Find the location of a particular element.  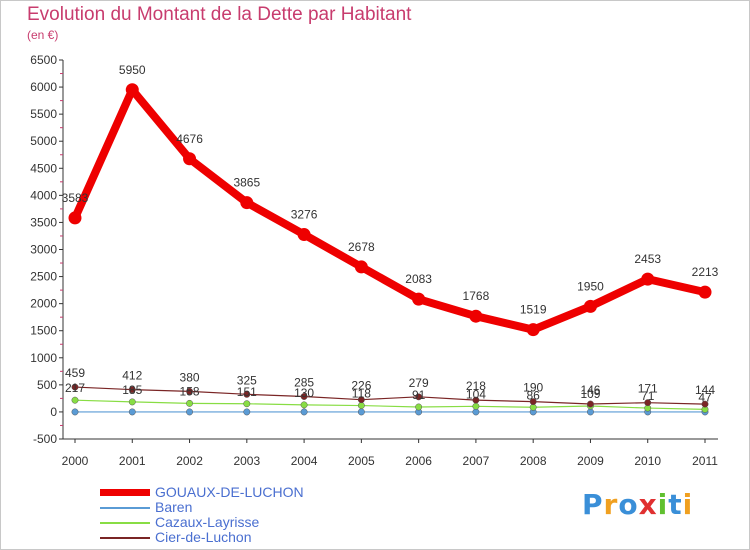

x-tick-label: 2000 is located at coordinates (75, 461).